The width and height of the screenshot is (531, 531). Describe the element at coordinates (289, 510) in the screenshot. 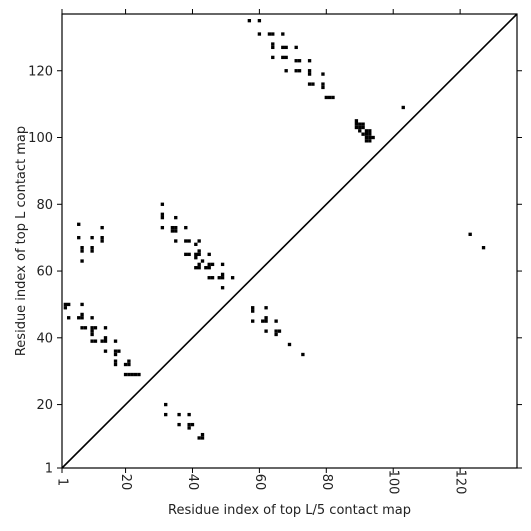

I see `x-axis-label: Residue index of top L/5 contact map` at that location.